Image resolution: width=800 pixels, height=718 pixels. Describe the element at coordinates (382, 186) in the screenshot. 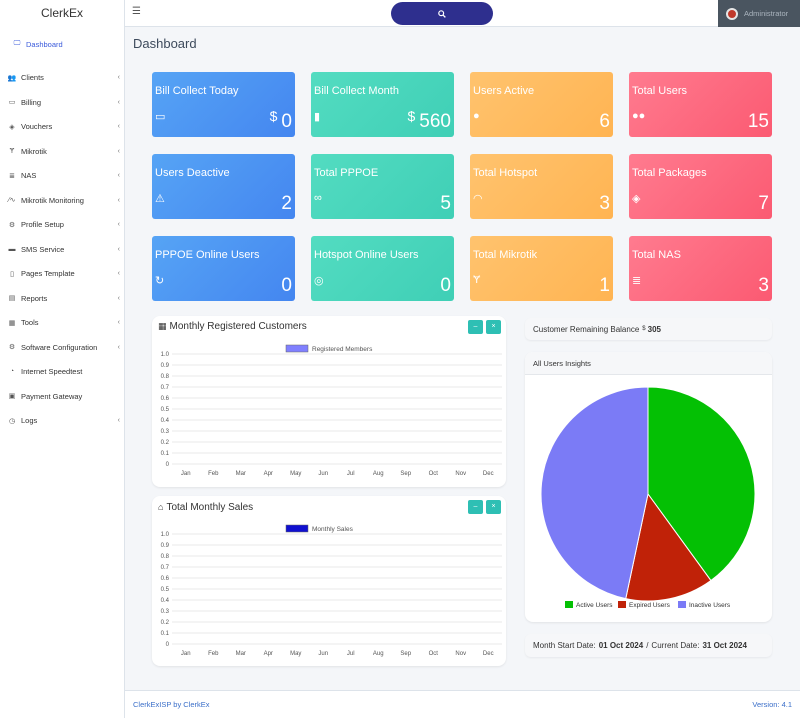

I see `stat-card-total-pppoe: Total PPPOE ∞ 5` at that location.